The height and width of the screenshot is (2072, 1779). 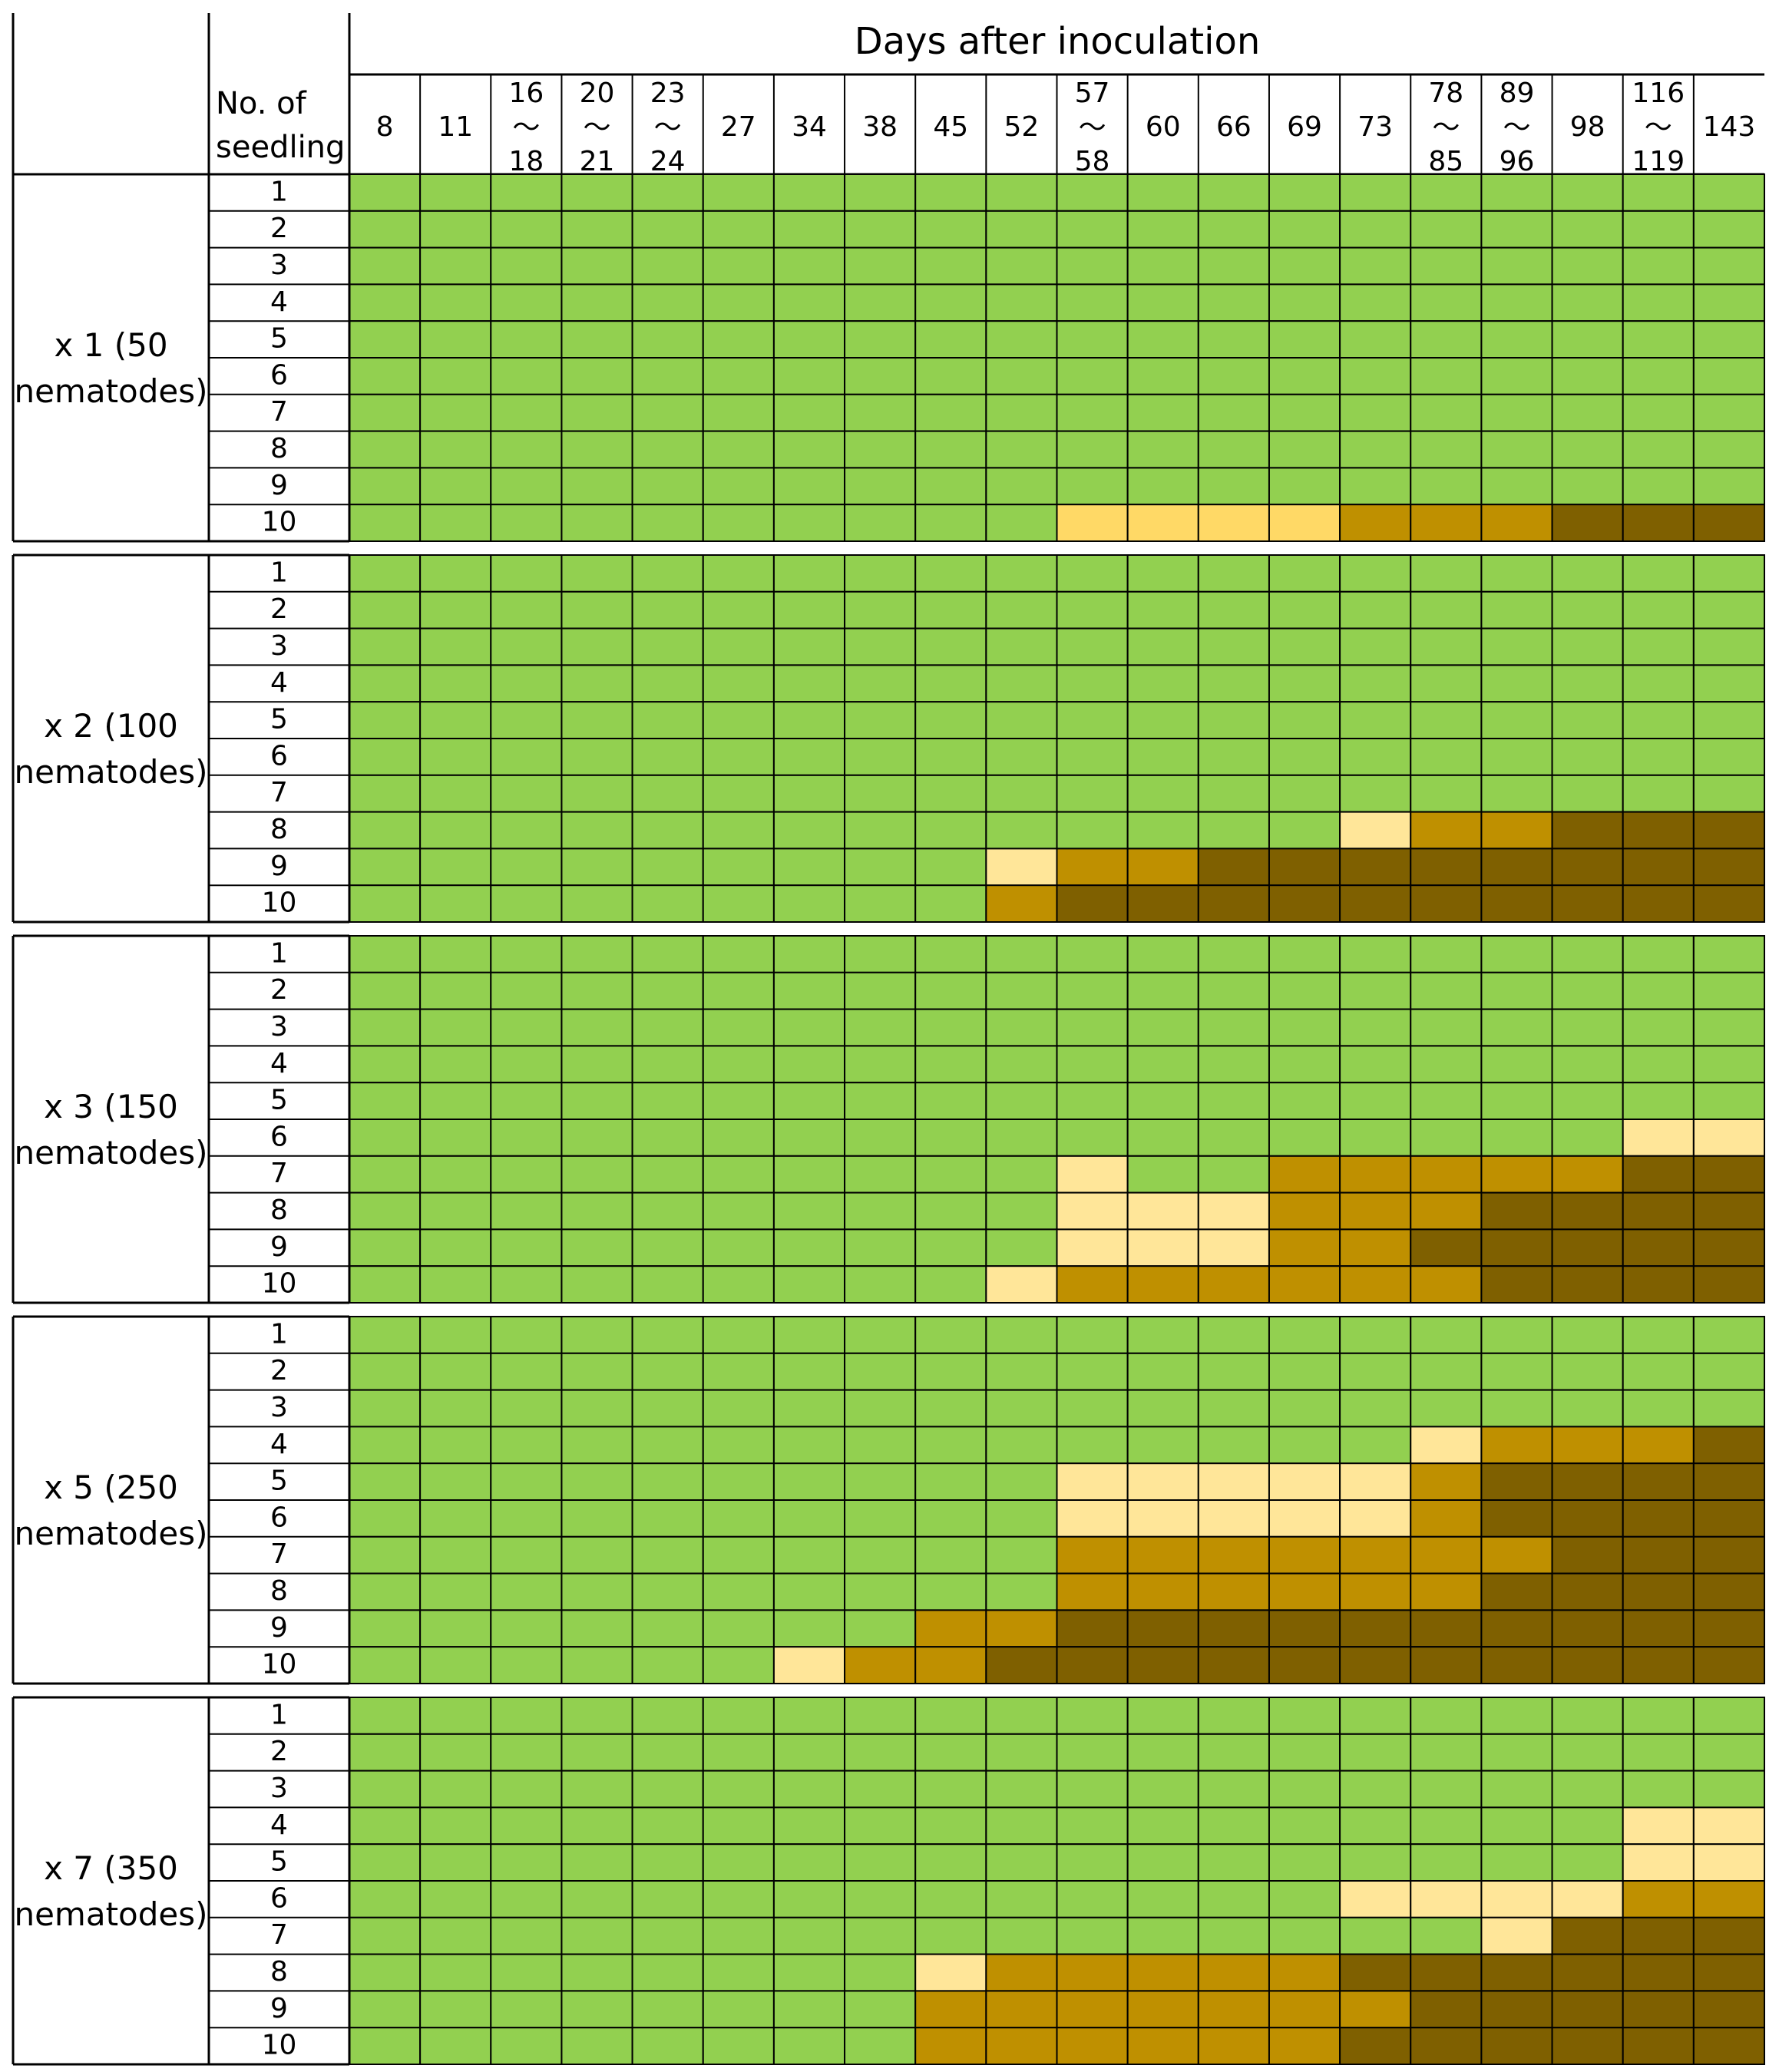 What do you see at coordinates (1092, 94) in the screenshot?
I see `day-label: 57` at bounding box center [1092, 94].